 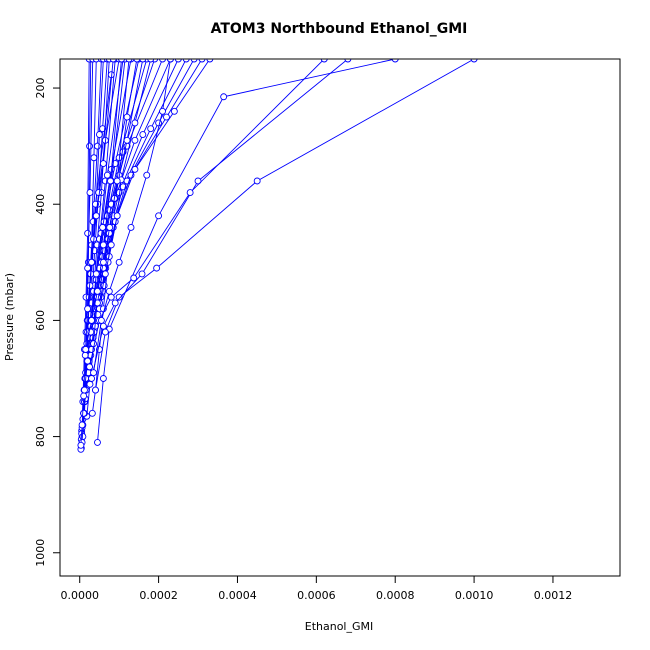 What do you see at coordinates (79, 595) in the screenshot?
I see `x-tick-label: 0.0000` at bounding box center [79, 595].